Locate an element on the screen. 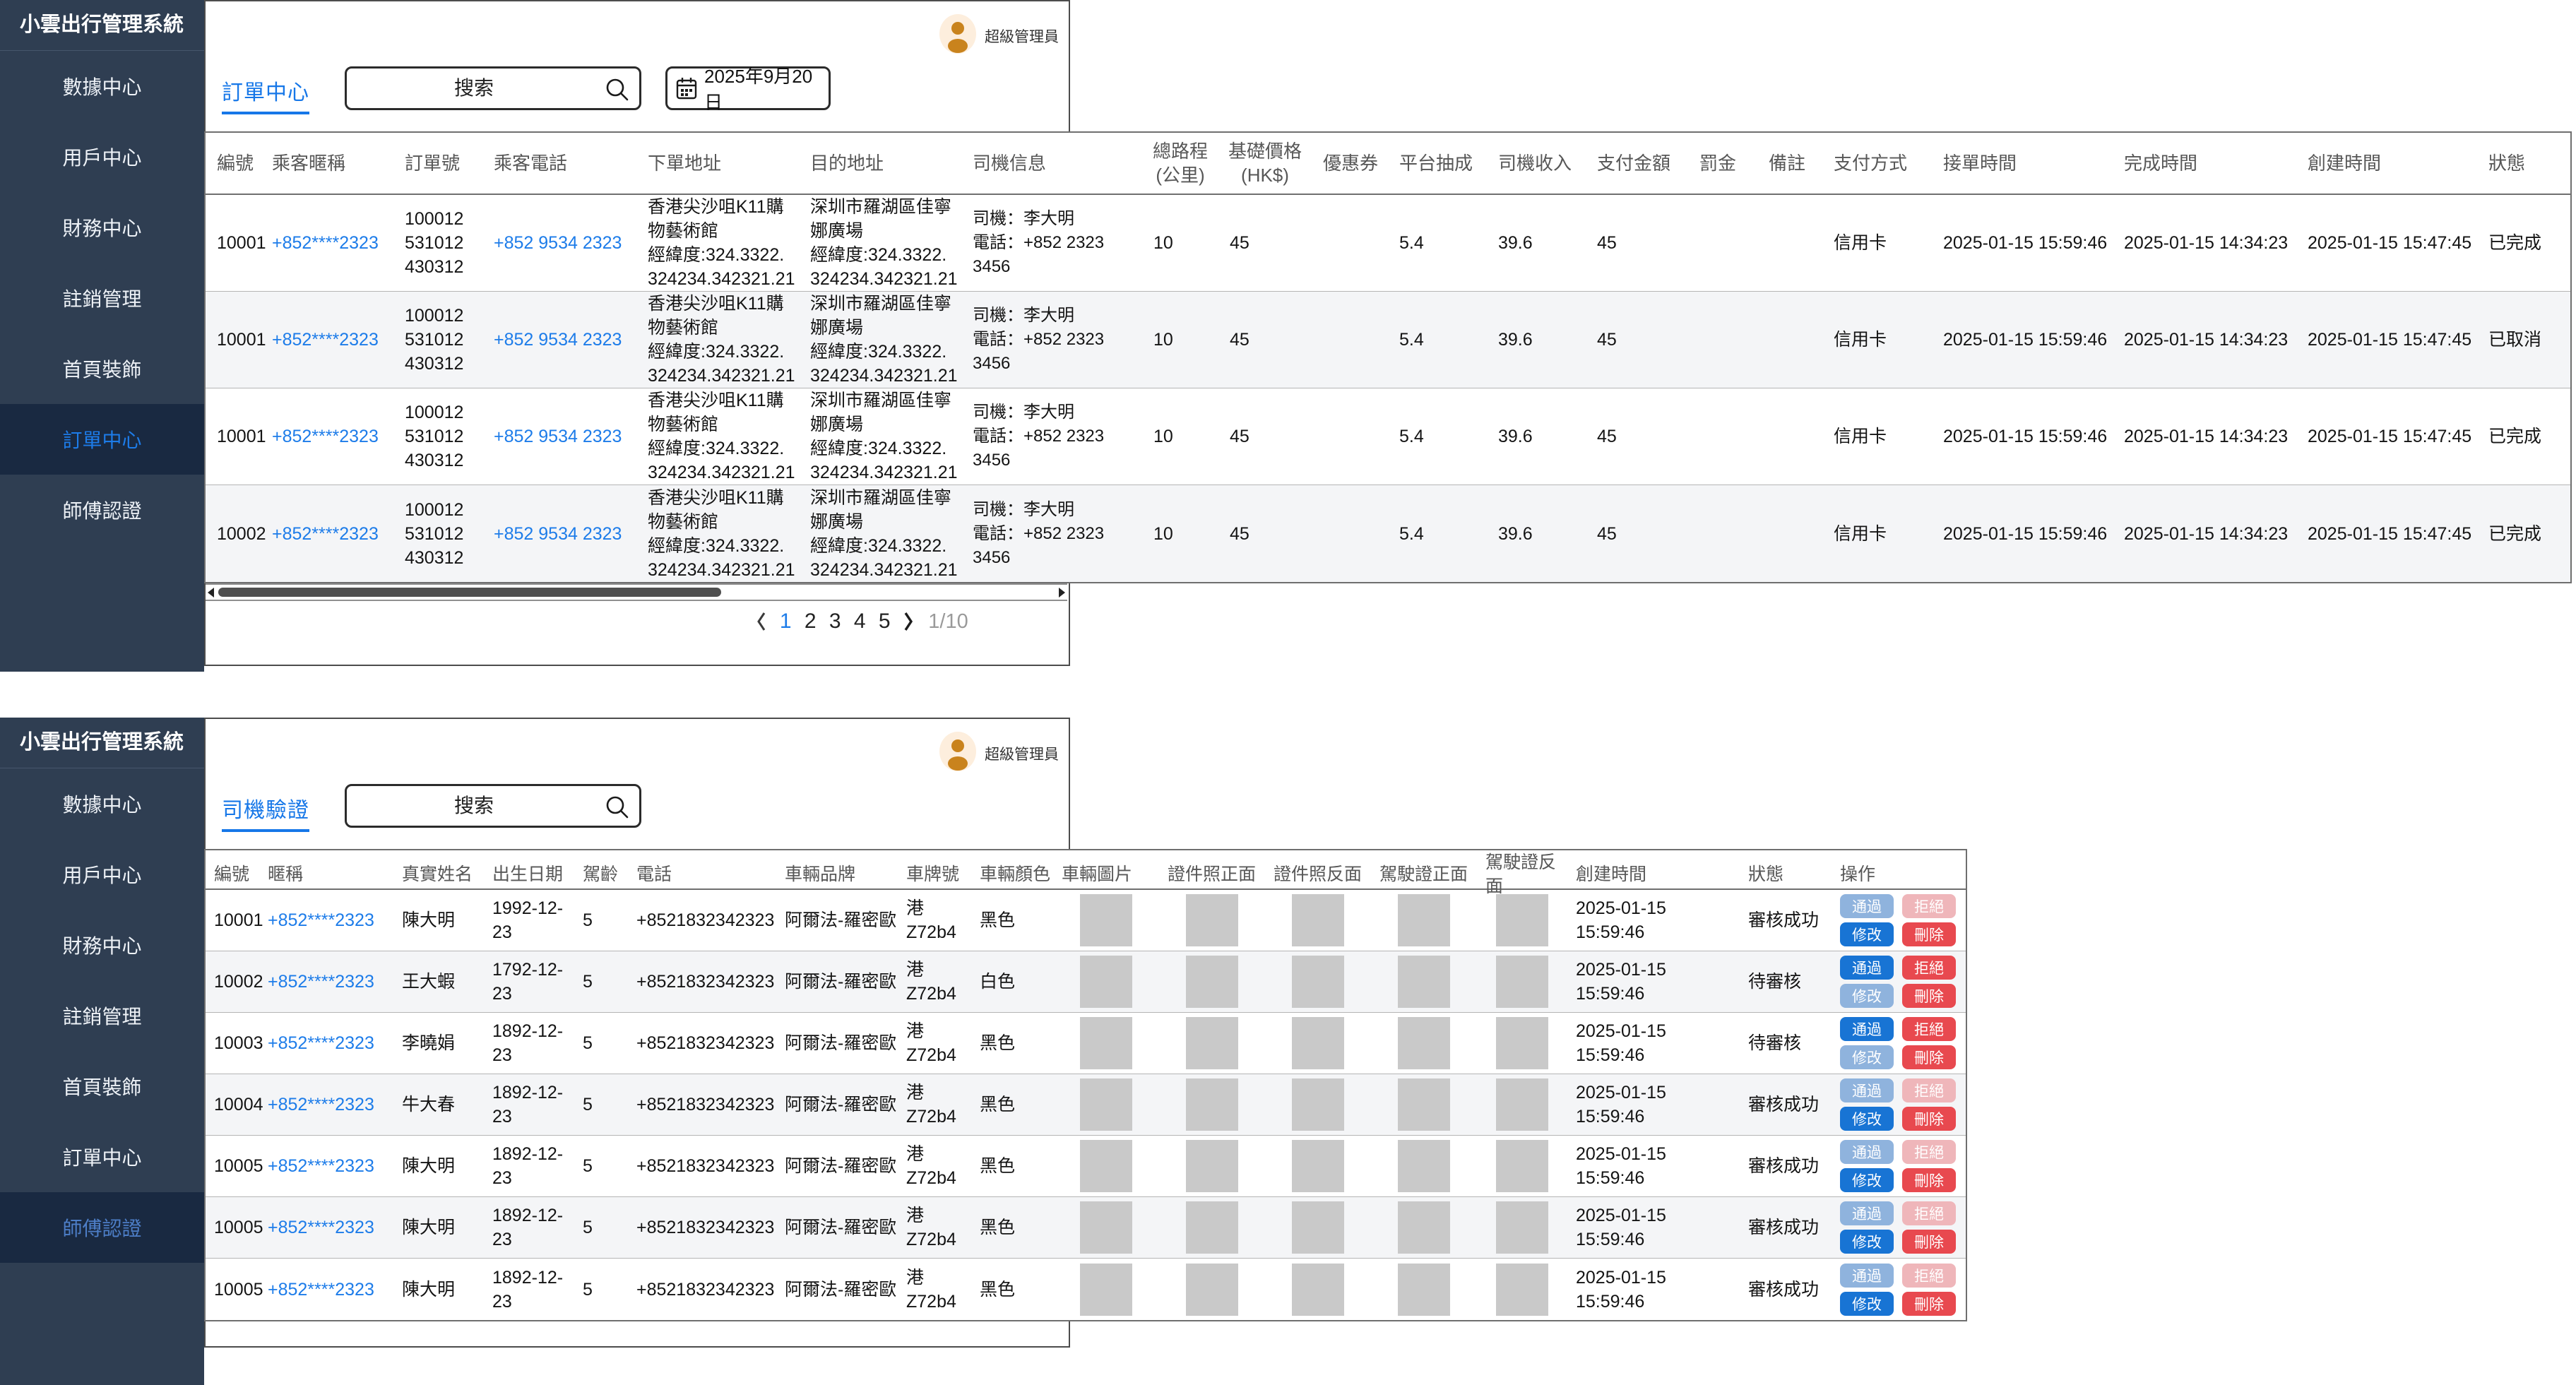 This screenshot has height=1385, width=2576. column-header: 乘客電話 is located at coordinates (531, 163).